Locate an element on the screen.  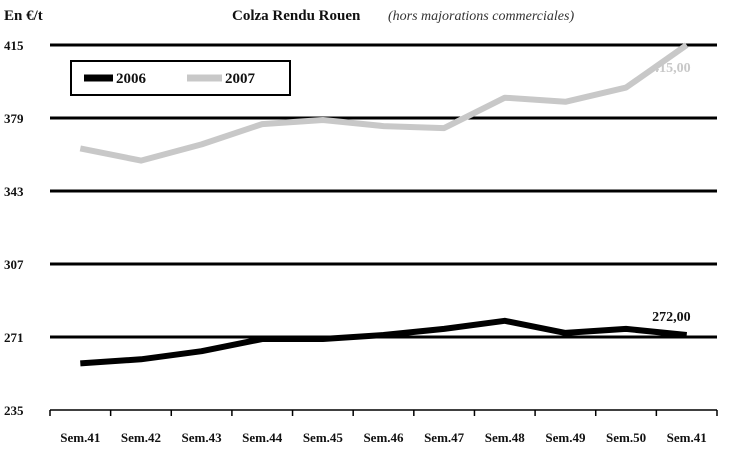
legend-label-2006: 2006 is located at coordinates (131, 79).